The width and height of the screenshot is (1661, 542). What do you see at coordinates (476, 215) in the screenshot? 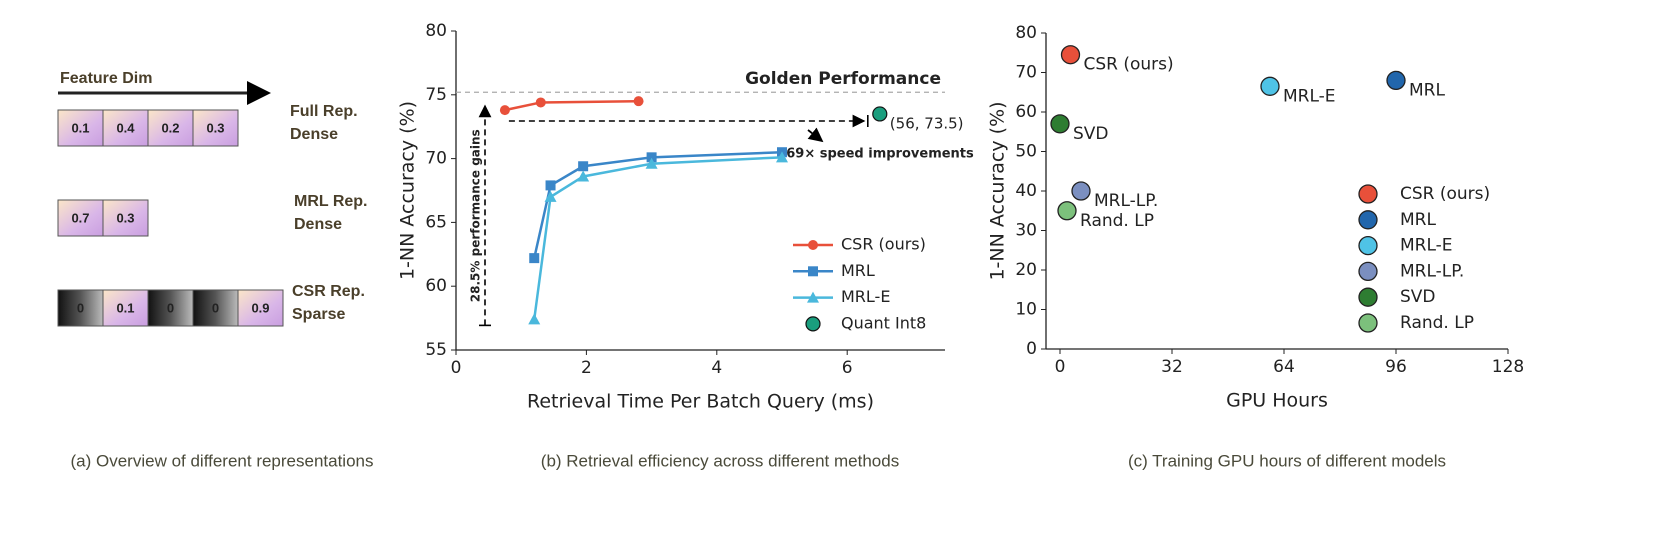
I see `gain-annotation: 28.5% performance gains` at bounding box center [476, 215].